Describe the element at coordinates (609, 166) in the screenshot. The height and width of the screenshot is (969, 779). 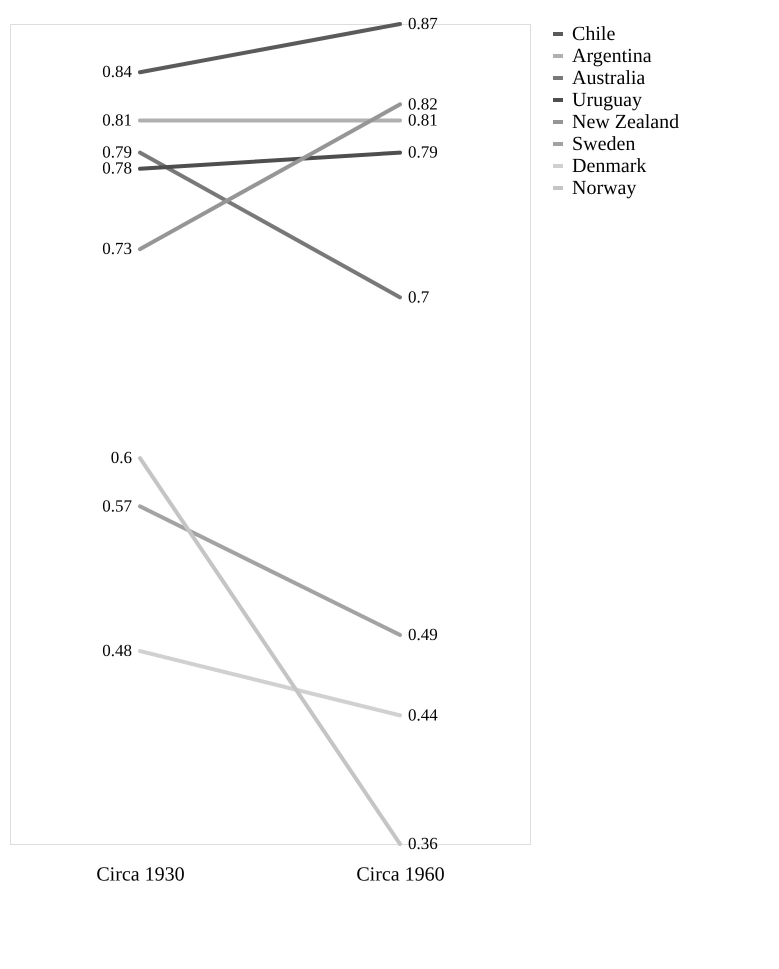
I see `legend-label: Denmark` at that location.